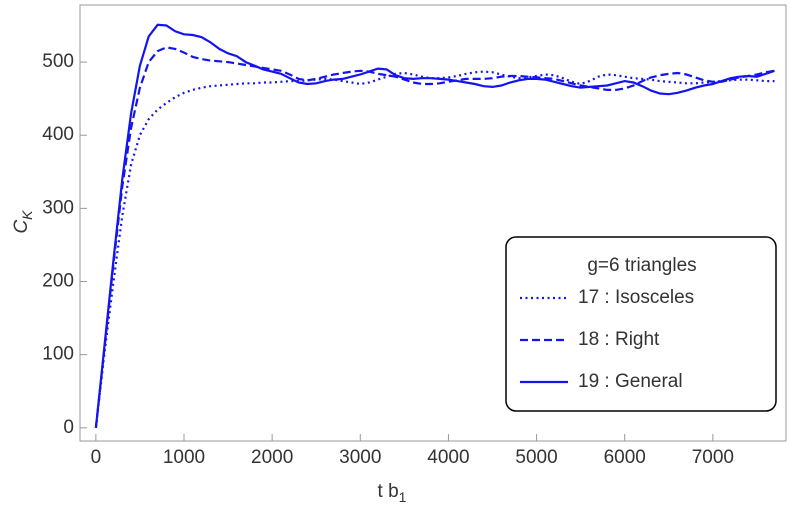 The image size is (789, 506). Describe the element at coordinates (360, 457) in the screenshot. I see `x-tick-label: 3000` at that location.